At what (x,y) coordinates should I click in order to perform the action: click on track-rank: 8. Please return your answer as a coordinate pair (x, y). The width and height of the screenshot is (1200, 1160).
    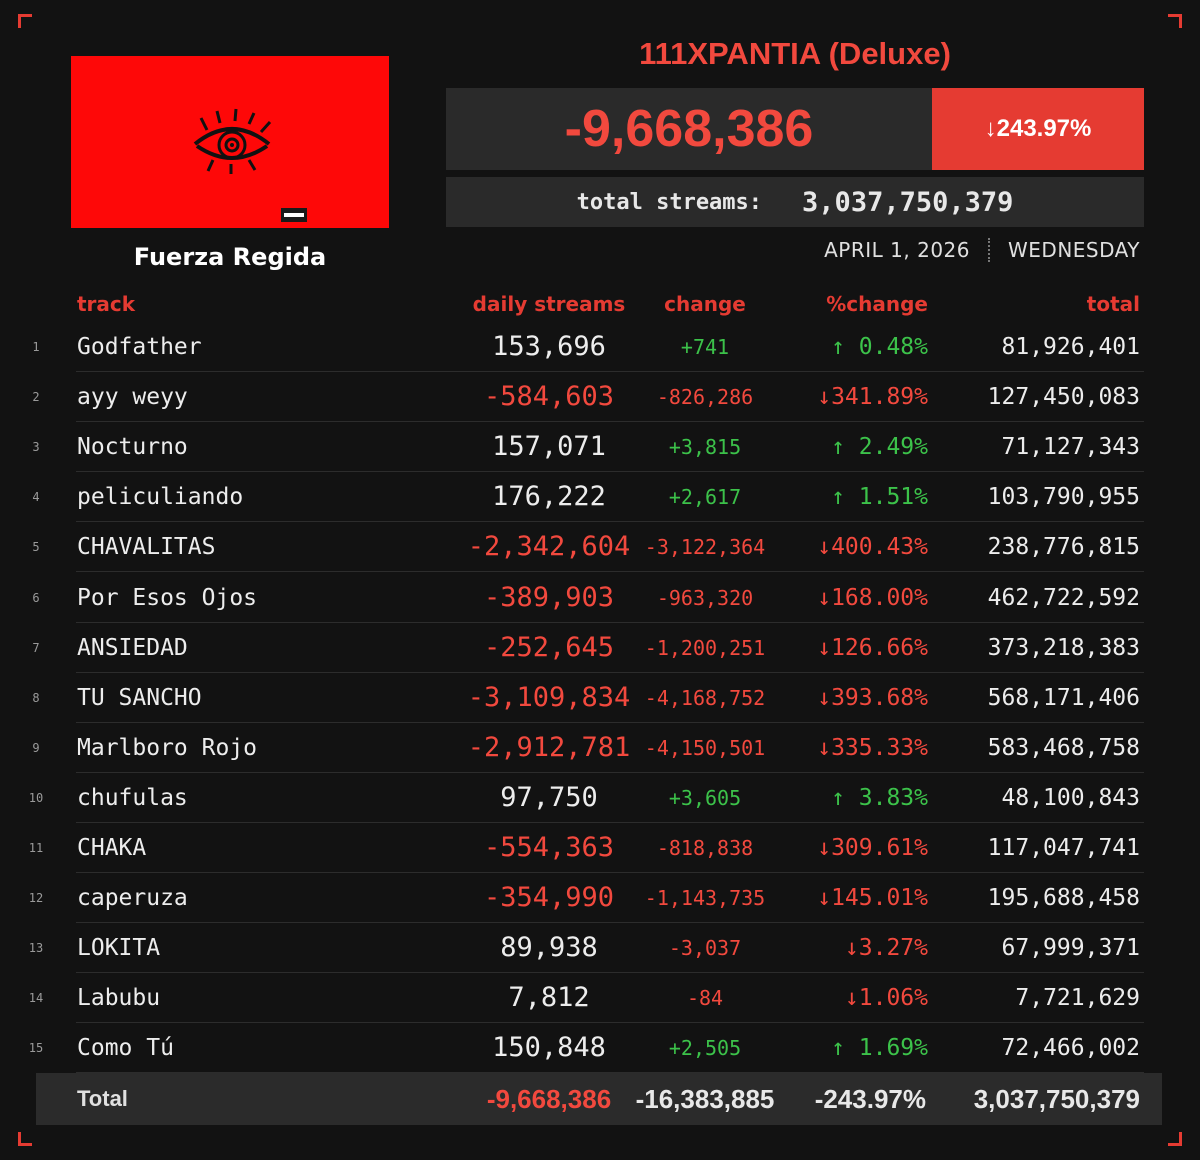
    Looking at the image, I should click on (36, 697).